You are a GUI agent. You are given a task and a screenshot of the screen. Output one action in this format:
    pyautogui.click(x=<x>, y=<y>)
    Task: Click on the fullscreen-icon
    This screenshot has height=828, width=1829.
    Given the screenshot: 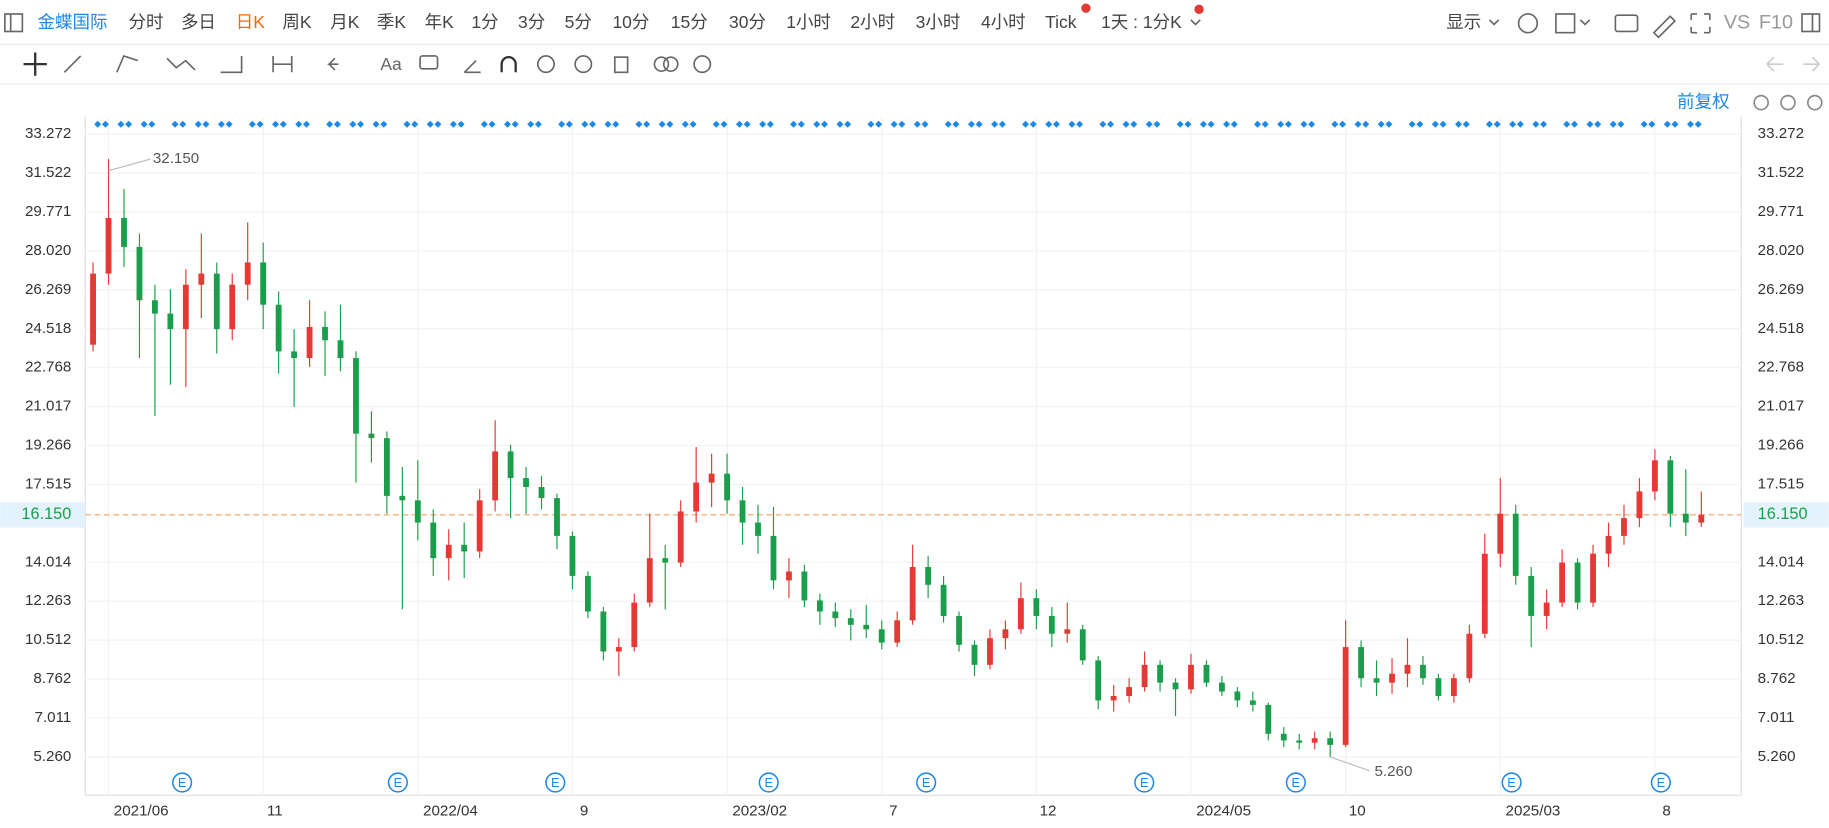 What is the action you would take?
    pyautogui.click(x=1700, y=23)
    